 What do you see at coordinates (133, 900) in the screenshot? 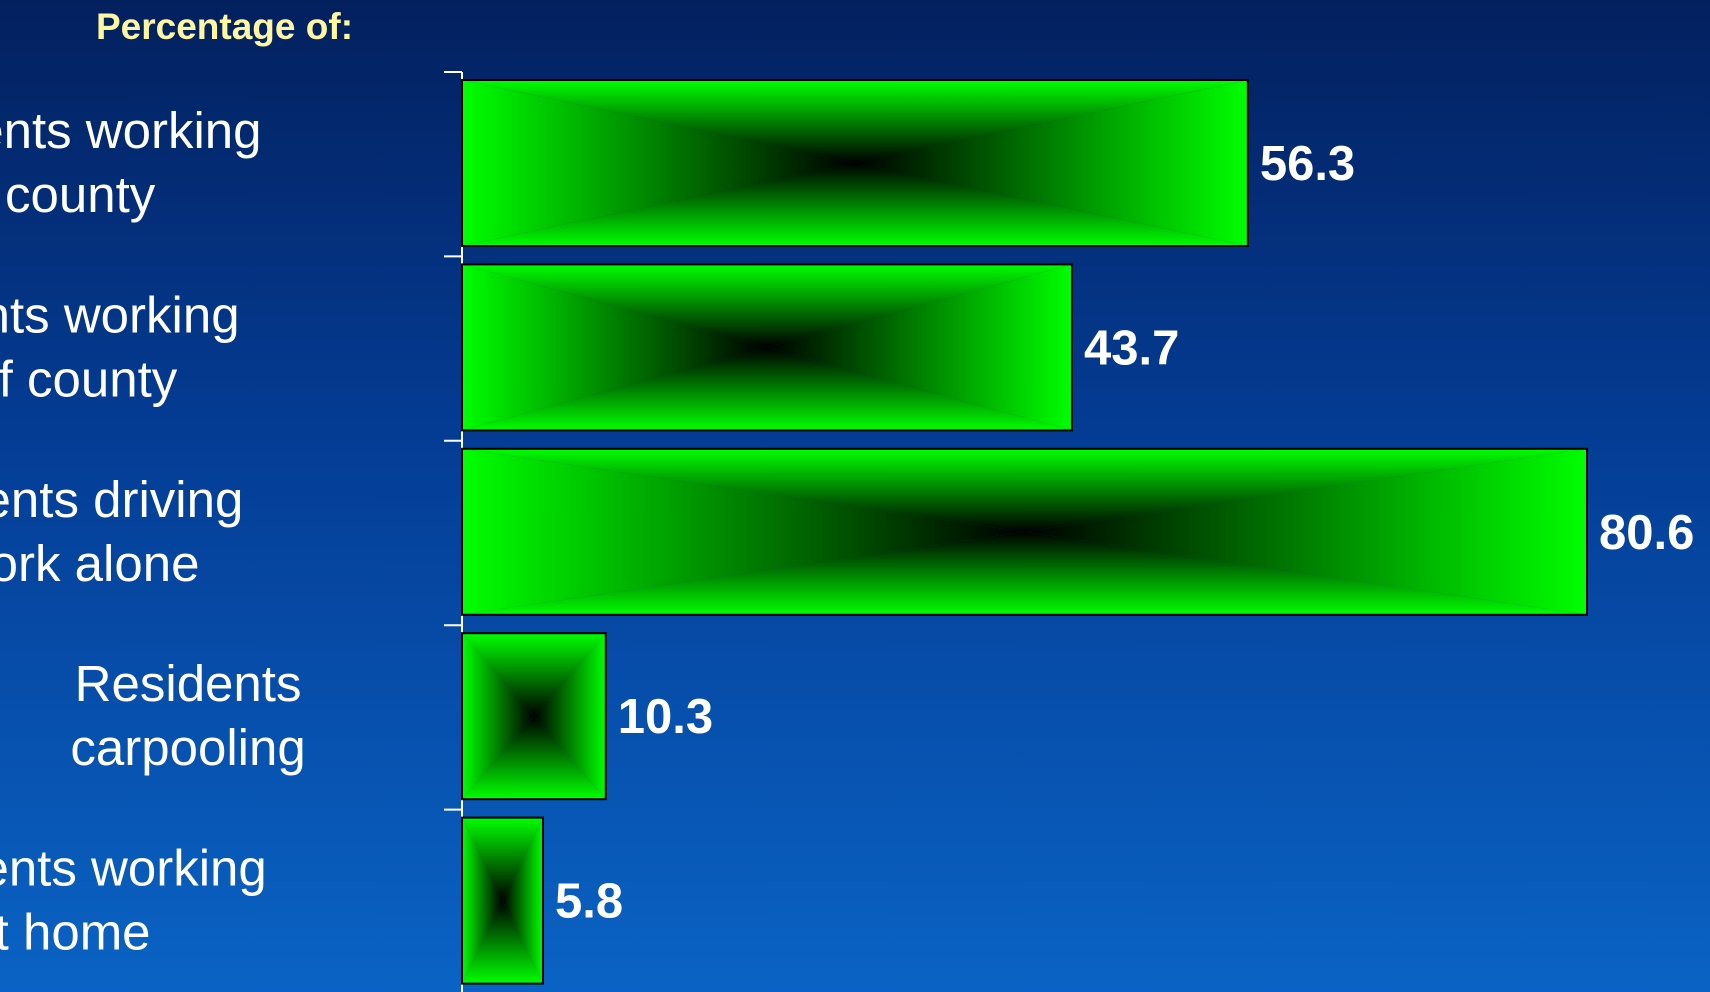
I see `category-label: Residents working at home` at bounding box center [133, 900].